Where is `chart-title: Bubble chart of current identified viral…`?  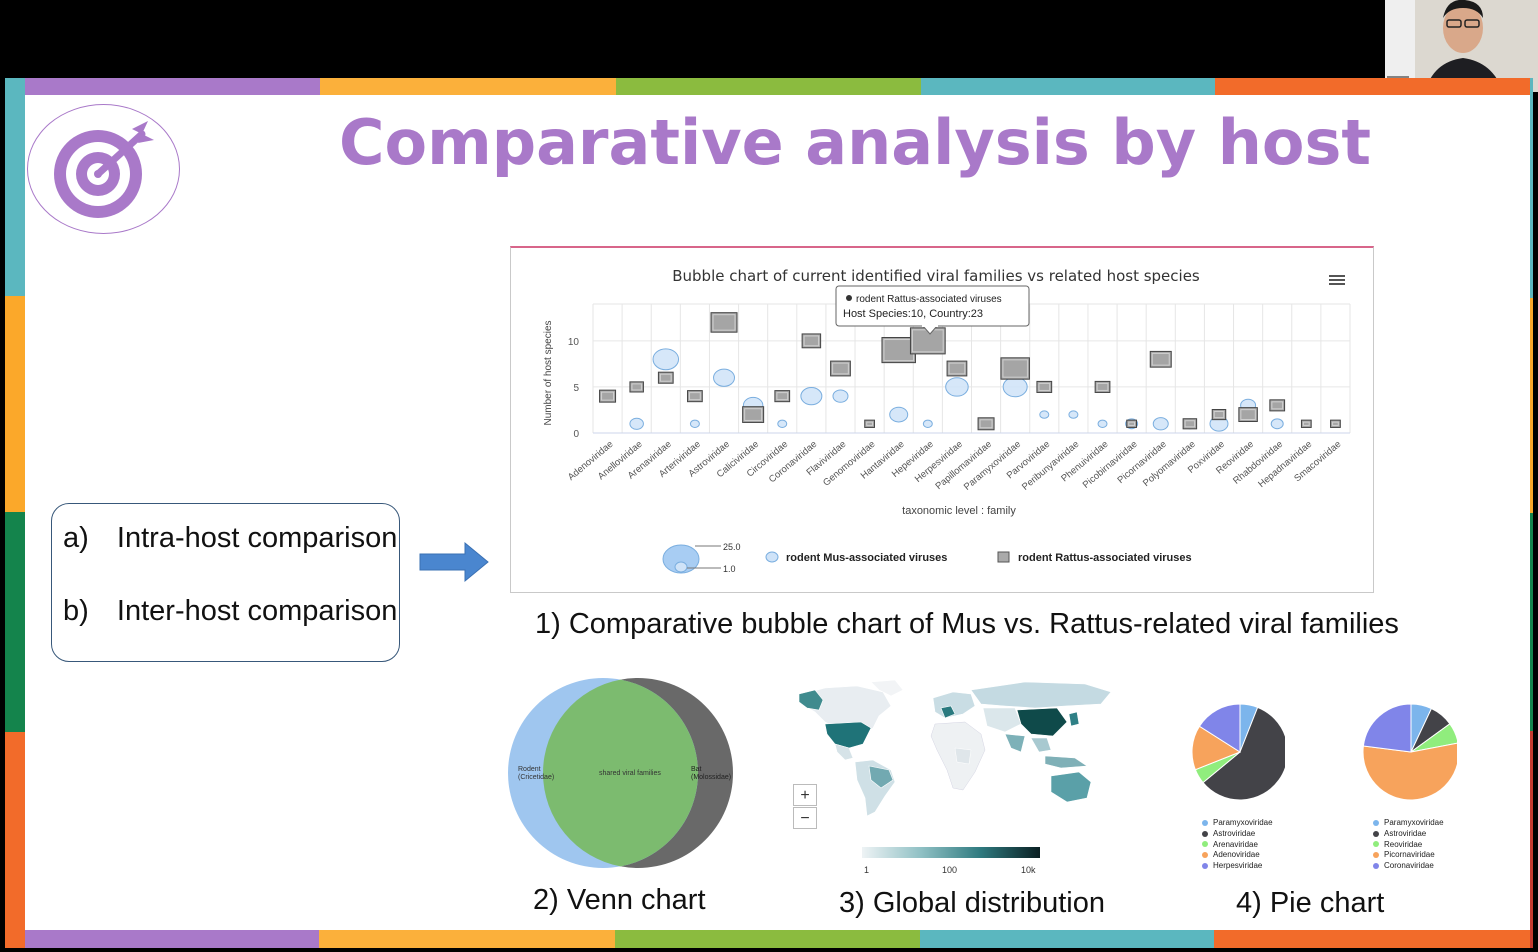 chart-title: Bubble chart of current identified viral… is located at coordinates (936, 276).